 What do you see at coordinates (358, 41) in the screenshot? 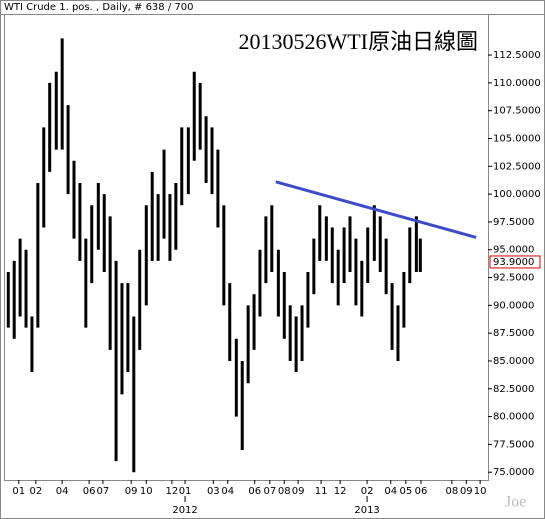
I see `chart-title: 20130526WTI原油日線圖` at bounding box center [358, 41].